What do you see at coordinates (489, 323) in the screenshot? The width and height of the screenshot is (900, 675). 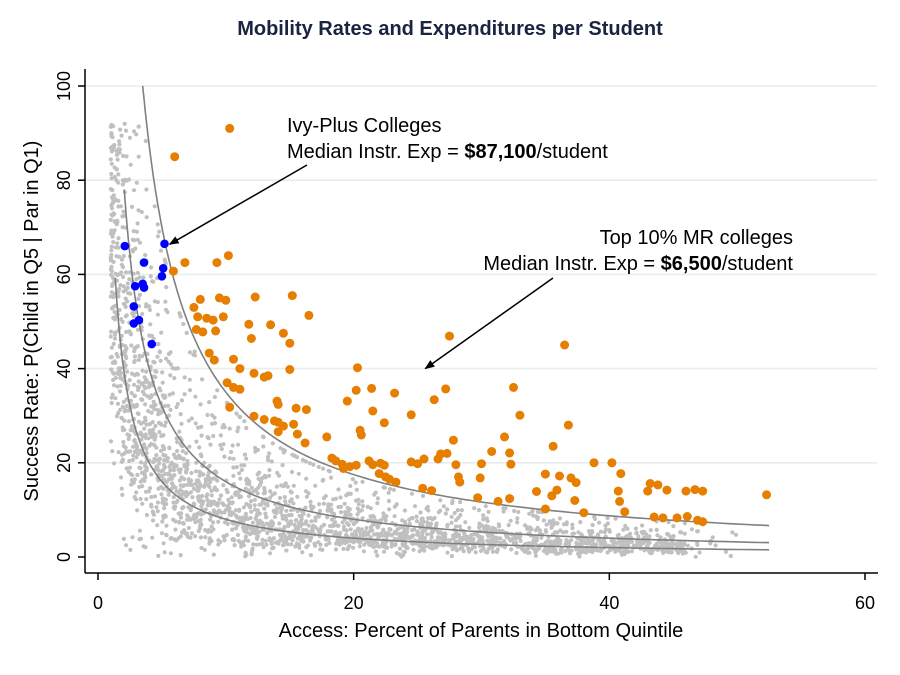 I see `annotation-top10-arrow` at bounding box center [489, 323].